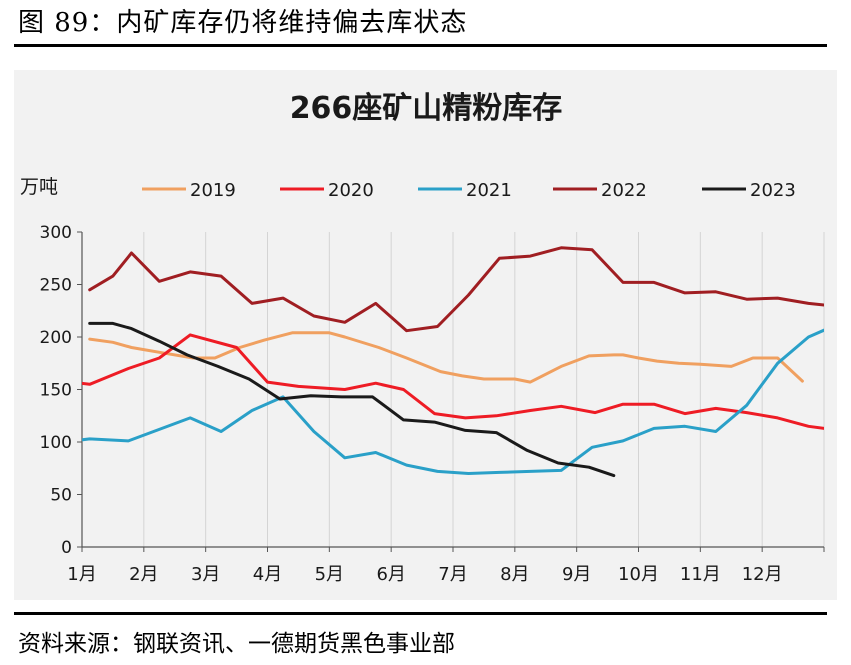 The image size is (851, 665). Describe the element at coordinates (56, 286) in the screenshot. I see `y-tick-label: 250` at that location.